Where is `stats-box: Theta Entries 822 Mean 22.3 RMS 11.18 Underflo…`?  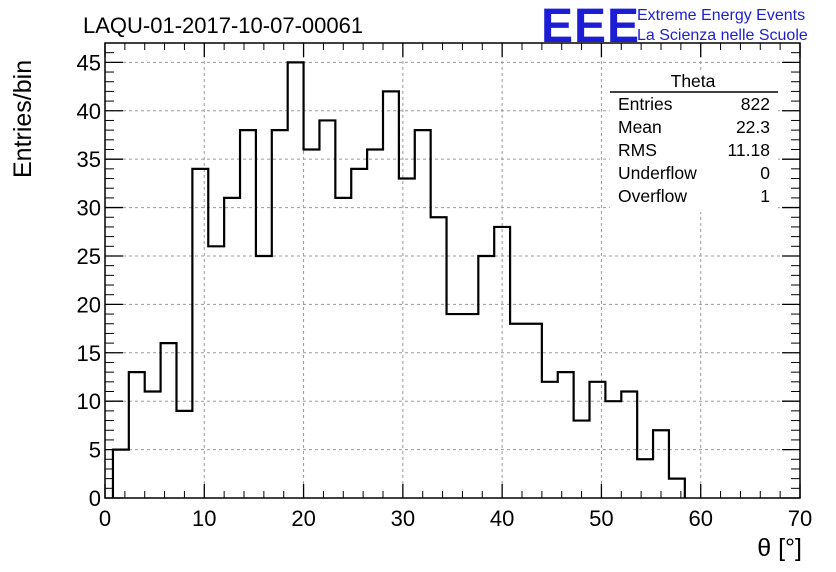 stats-box: Theta Entries 822 Mean 22.3 RMS 11.18 Underflo… is located at coordinates (694, 141).